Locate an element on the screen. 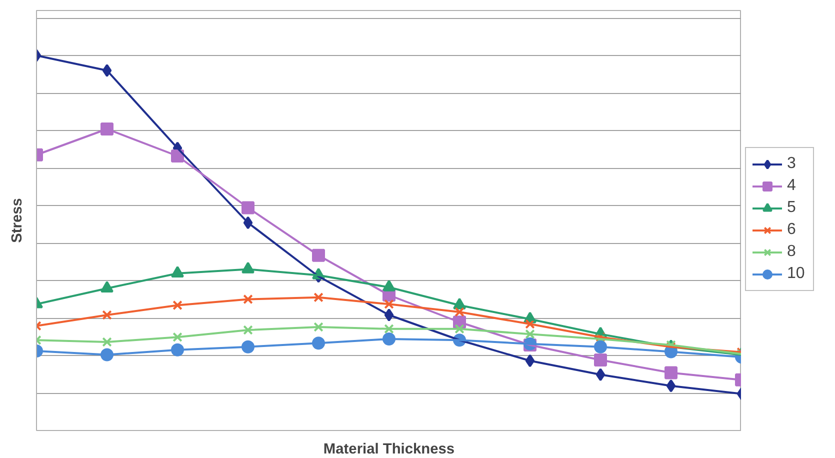 Image resolution: width=835 pixels, height=458 pixels. y-axis-title: Stress is located at coordinates (18, 220).